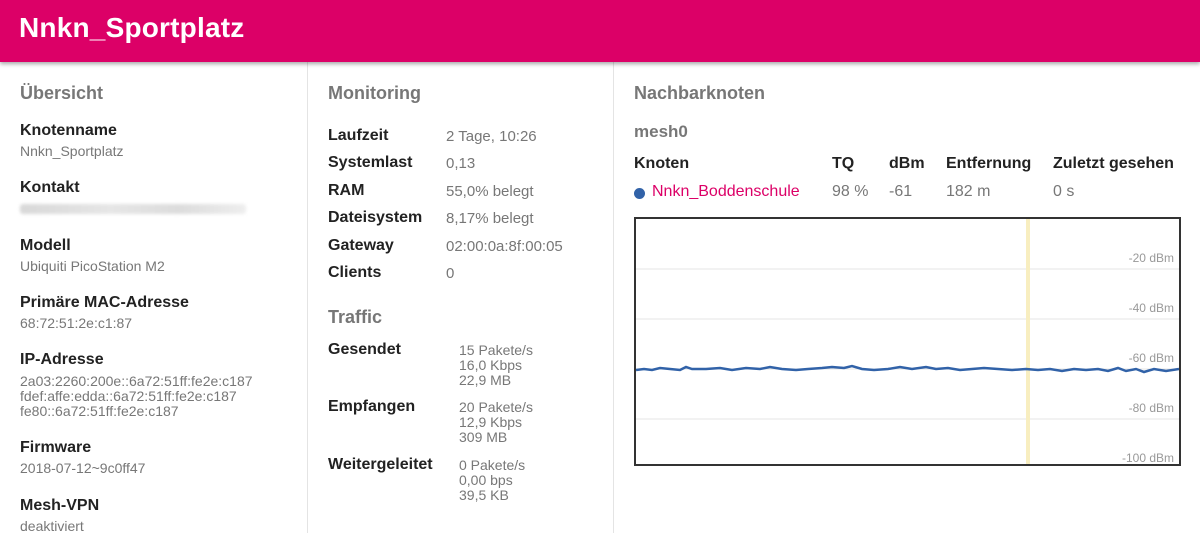 The image size is (1200, 533). I want to click on overview-title: Übersicht, so click(62, 93).